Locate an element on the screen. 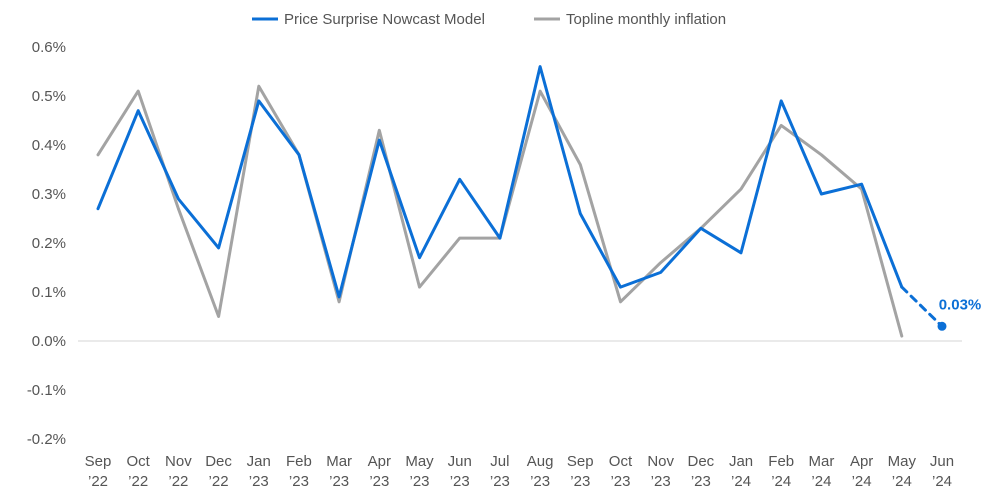 The image size is (992, 501). y-tick-label: -0.2% is located at coordinates (46, 439).